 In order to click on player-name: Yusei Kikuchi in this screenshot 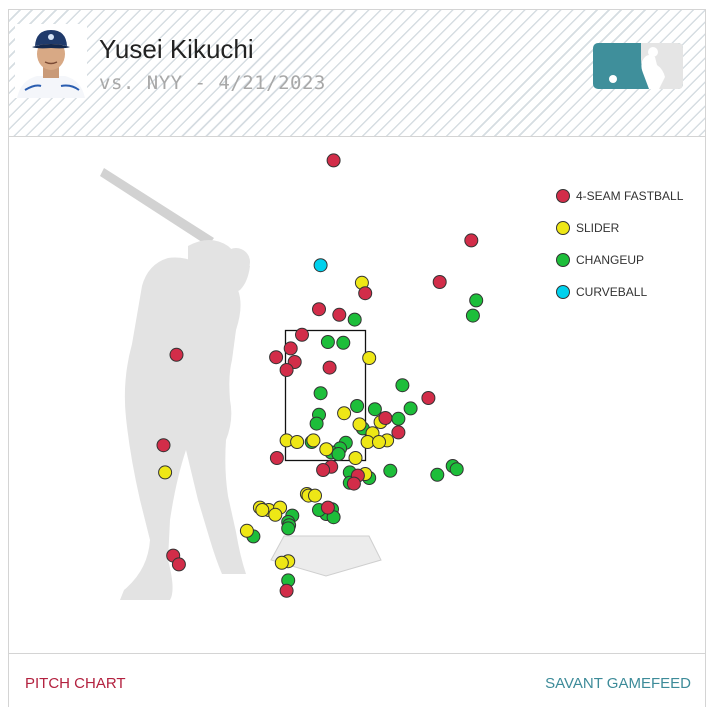, I will do `click(176, 49)`.